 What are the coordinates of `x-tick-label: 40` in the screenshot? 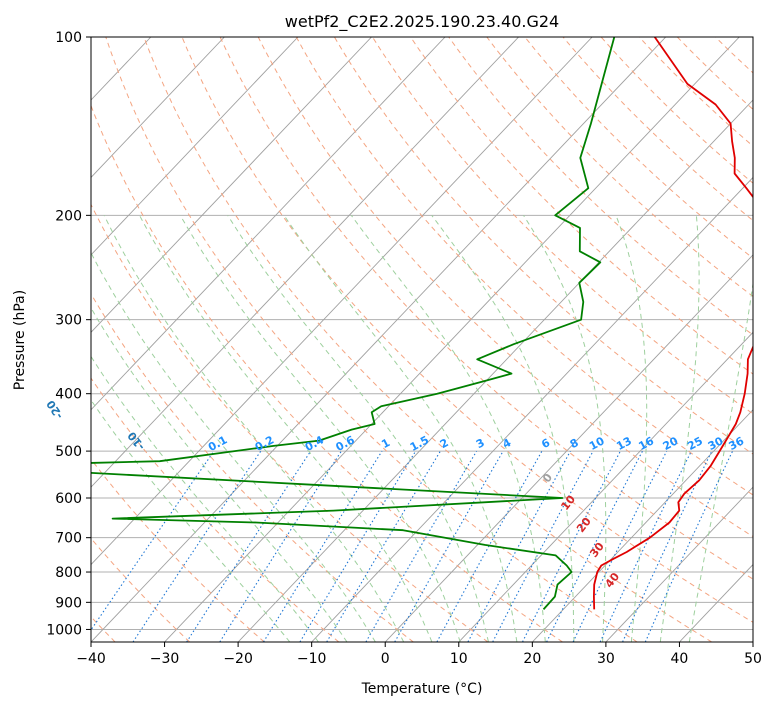 It's located at (680, 659).